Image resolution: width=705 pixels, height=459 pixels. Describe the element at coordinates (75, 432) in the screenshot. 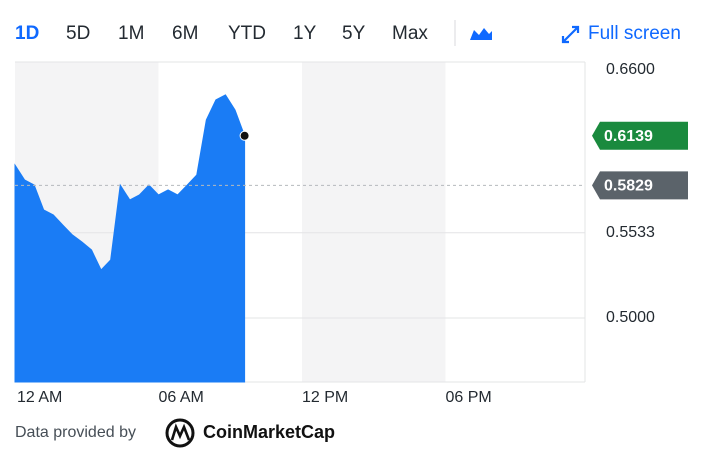

I see `provided-by: Data provided by` at that location.